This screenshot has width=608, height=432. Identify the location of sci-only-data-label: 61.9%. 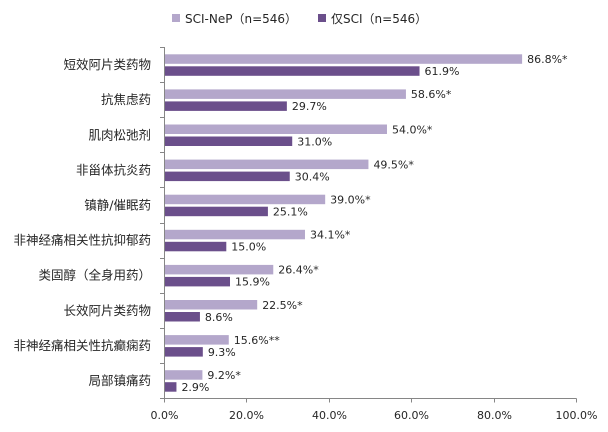
(442, 71).